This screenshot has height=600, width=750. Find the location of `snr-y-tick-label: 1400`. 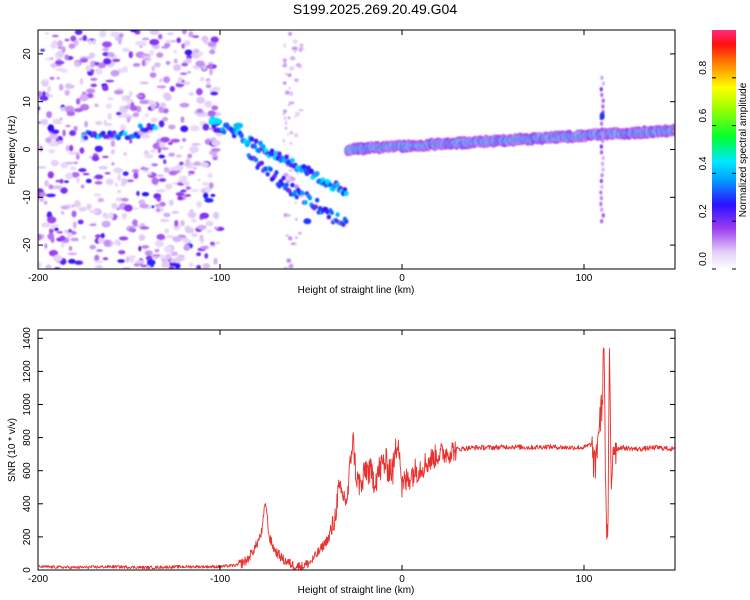

snr-y-tick-label: 1400 is located at coordinates (27, 338).